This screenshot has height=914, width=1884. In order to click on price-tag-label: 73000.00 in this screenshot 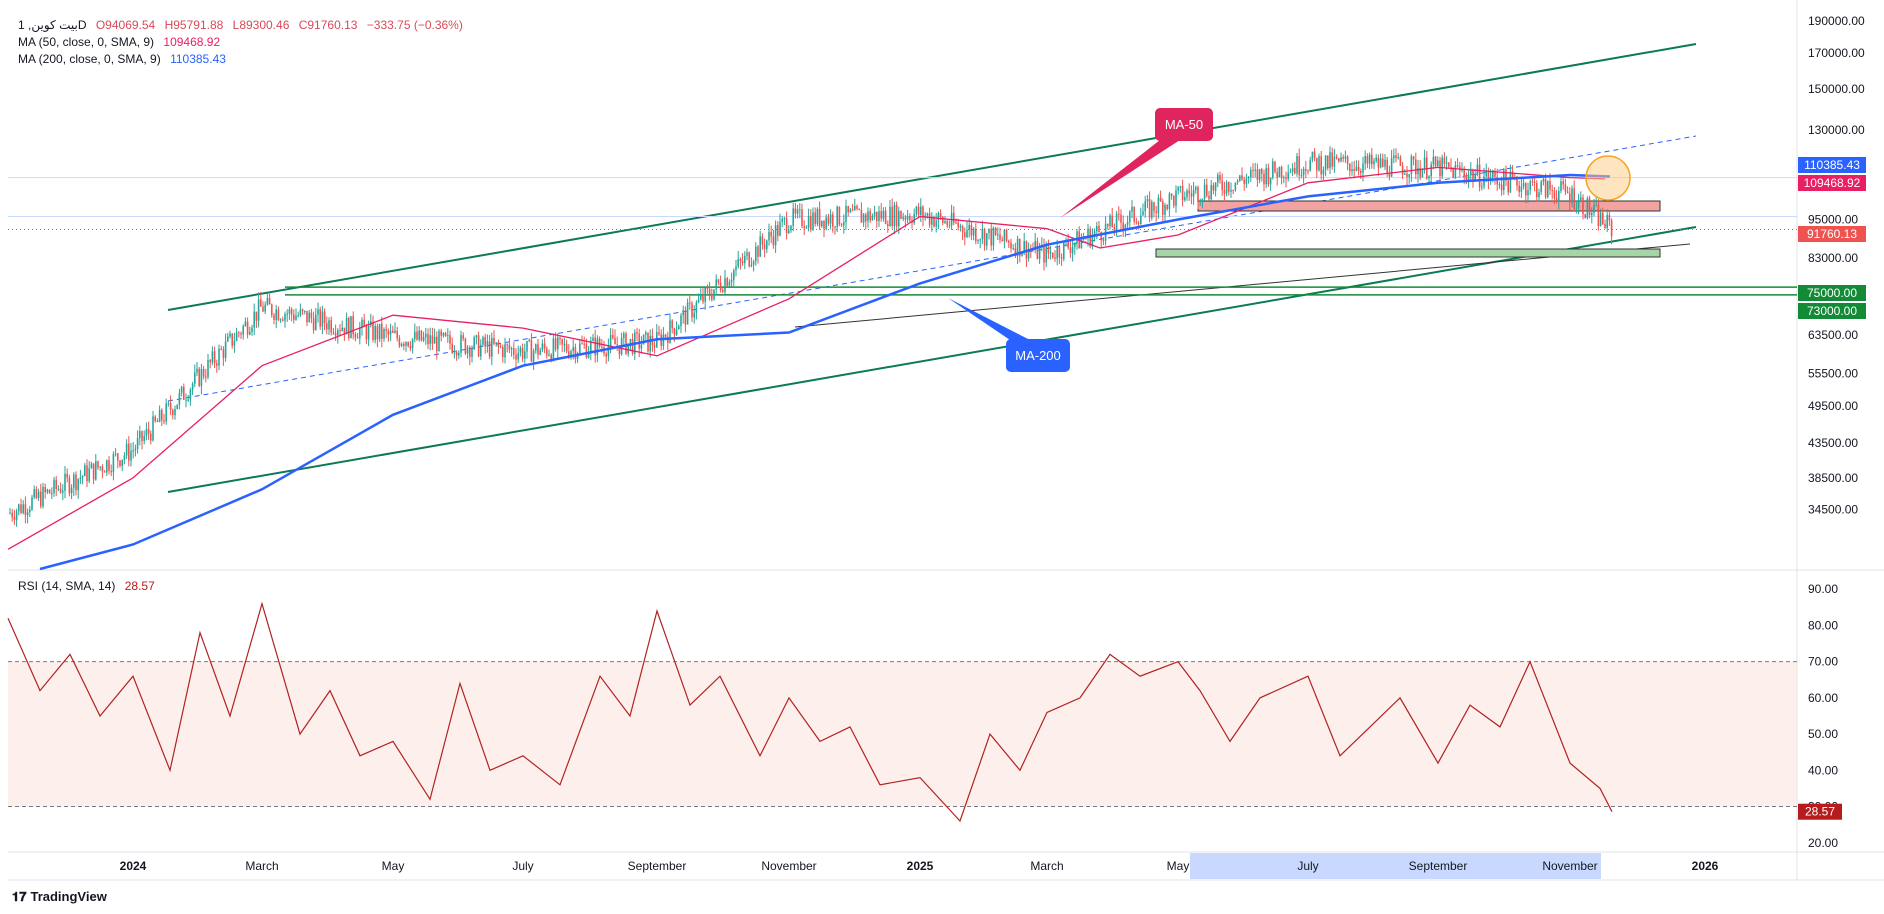, I will do `click(1832, 311)`.